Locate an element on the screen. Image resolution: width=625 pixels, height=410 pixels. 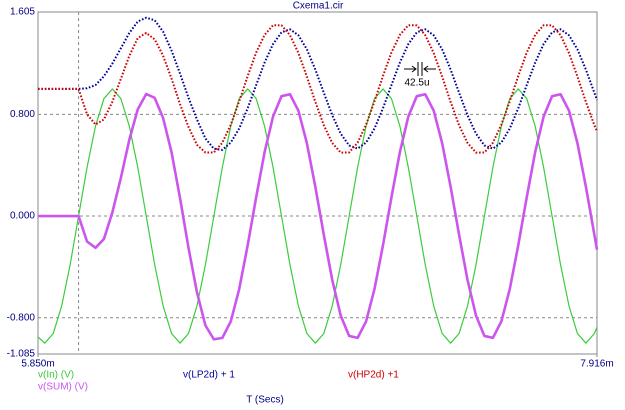
y-tick-label: 0.800 is located at coordinates (22, 114).